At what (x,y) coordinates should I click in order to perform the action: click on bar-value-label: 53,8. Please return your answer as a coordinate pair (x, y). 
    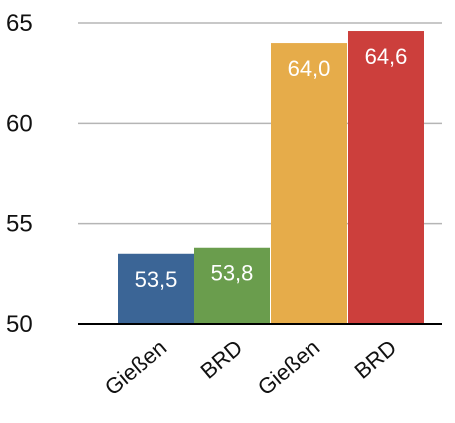
    Looking at the image, I should click on (232, 273).